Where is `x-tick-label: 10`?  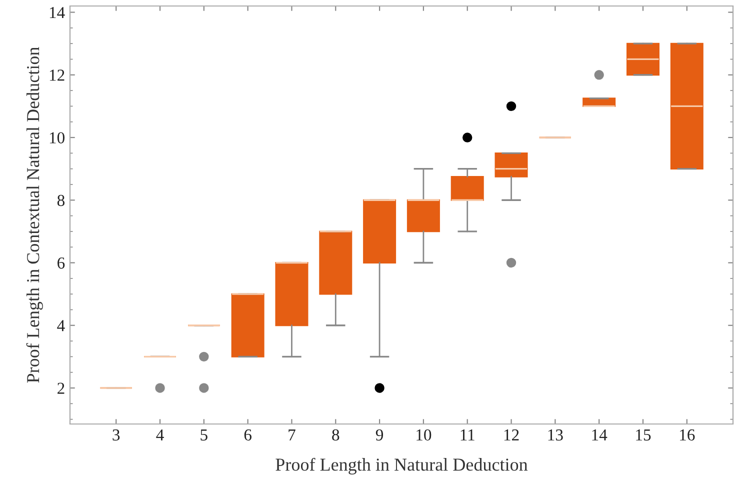 x-tick-label: 10 is located at coordinates (424, 435).